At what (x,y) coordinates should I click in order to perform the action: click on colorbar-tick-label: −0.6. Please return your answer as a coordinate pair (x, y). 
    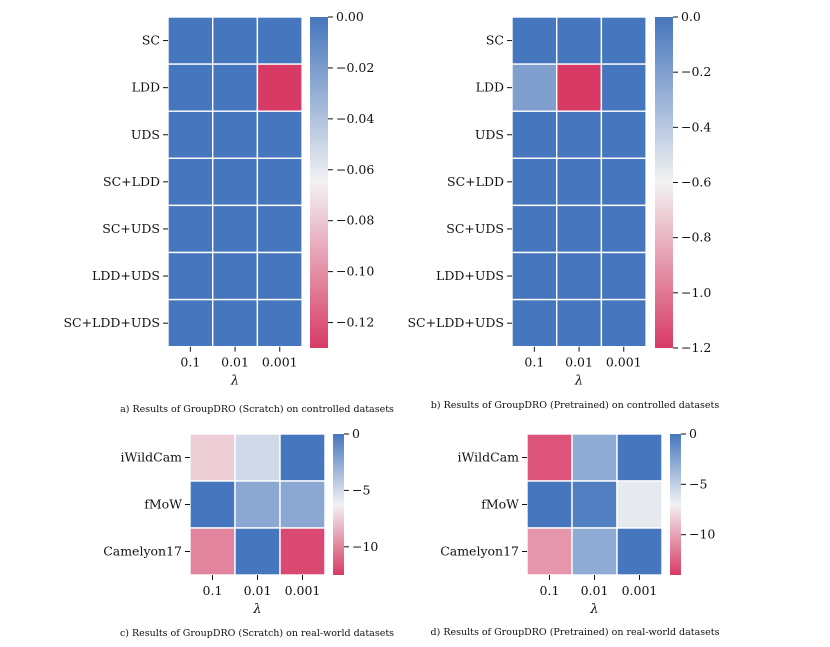
    Looking at the image, I should click on (696, 182).